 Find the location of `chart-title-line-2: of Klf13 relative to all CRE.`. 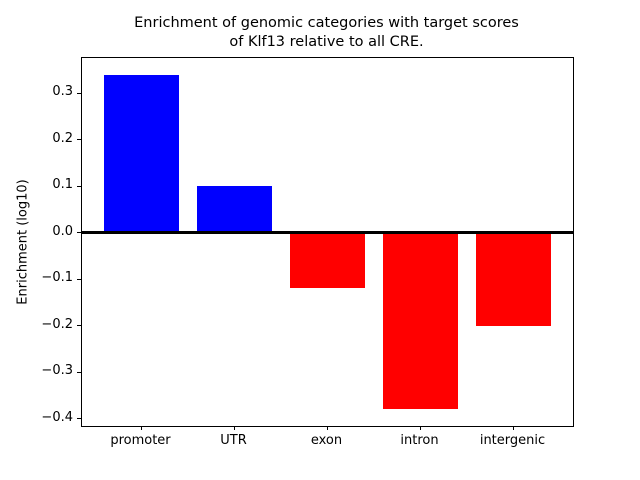

chart-title-line-2: of Klf13 relative to all CRE. is located at coordinates (326, 42).